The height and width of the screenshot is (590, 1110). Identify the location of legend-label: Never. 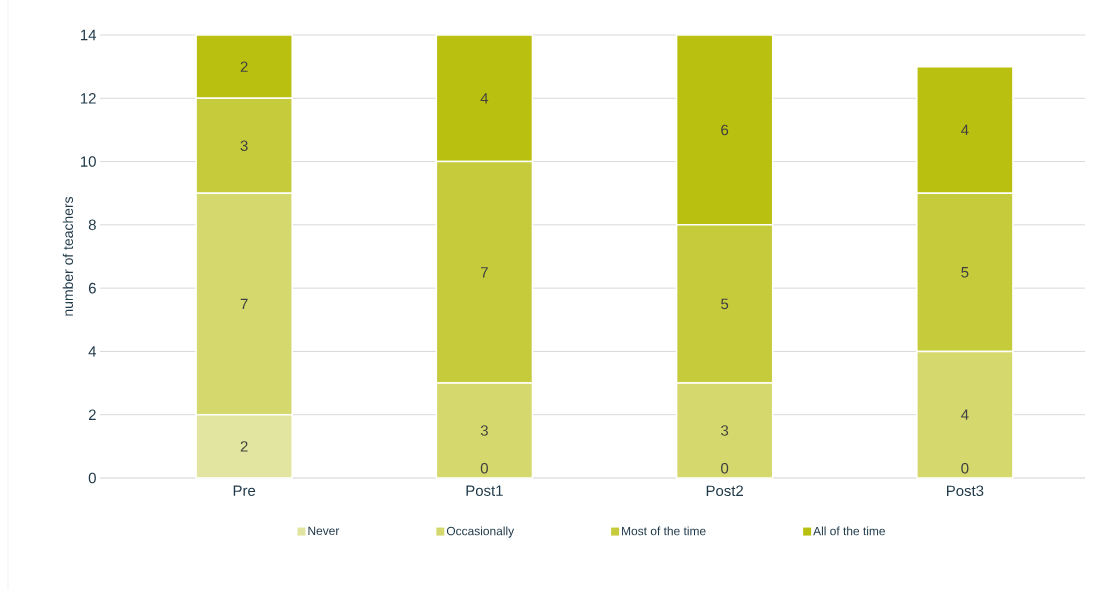
(324, 531).